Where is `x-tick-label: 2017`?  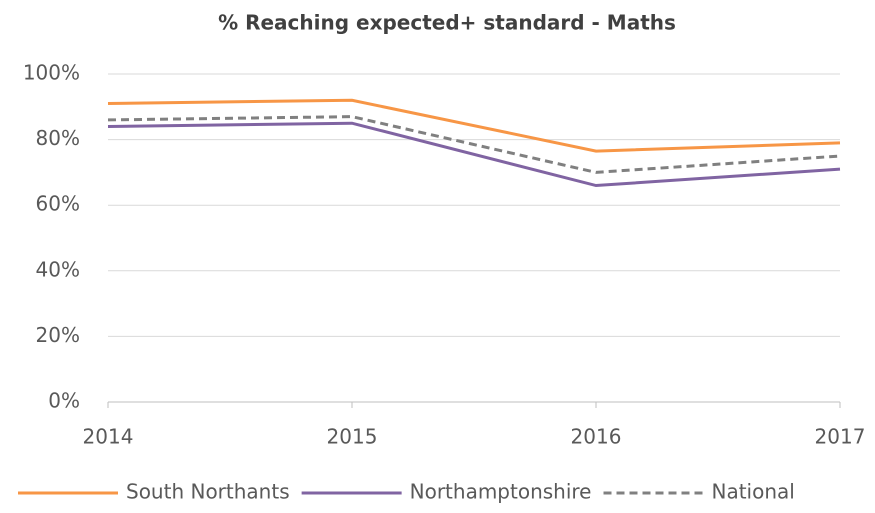
x-tick-label: 2017 is located at coordinates (840, 437).